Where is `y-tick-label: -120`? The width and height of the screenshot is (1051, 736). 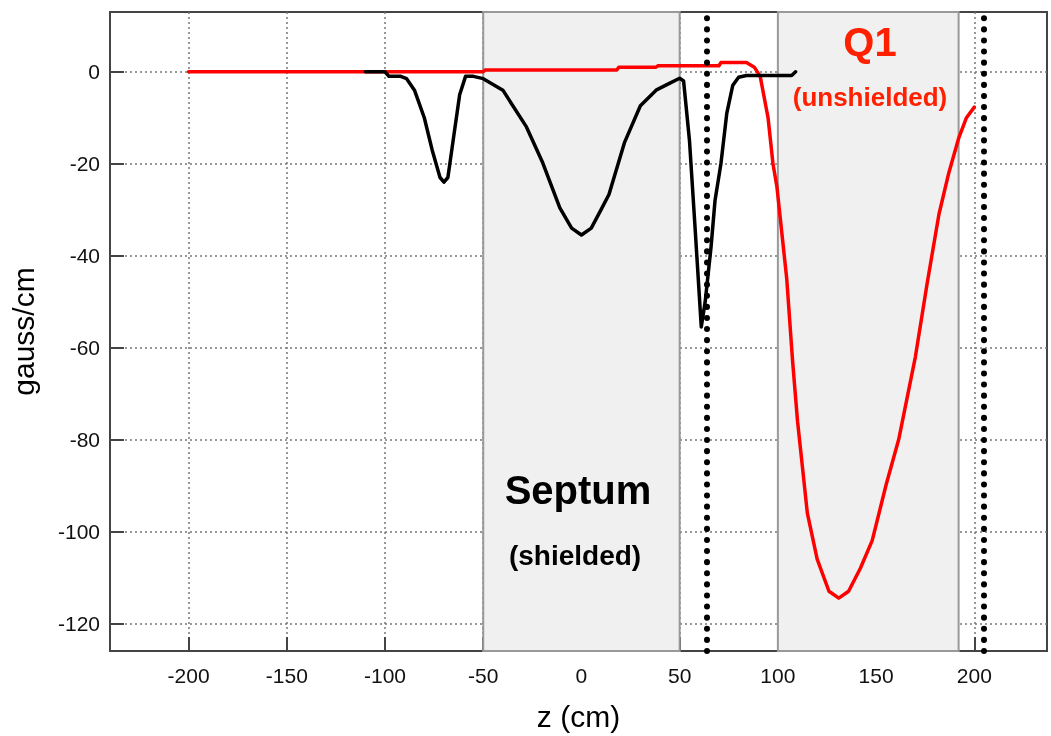 y-tick-label: -120 is located at coordinates (78, 623).